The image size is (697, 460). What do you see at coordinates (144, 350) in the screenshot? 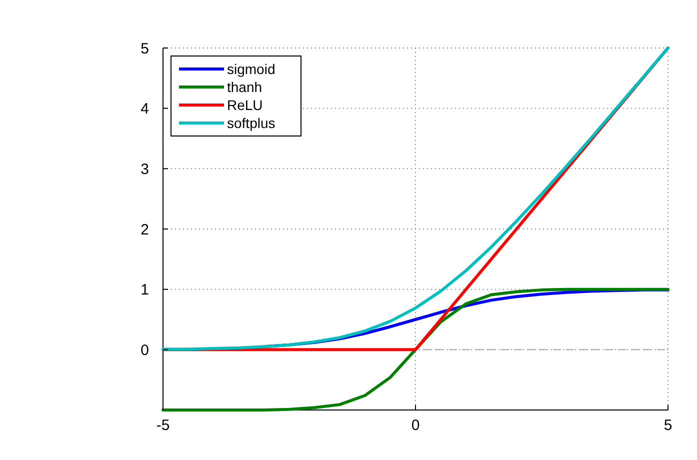
I see `y-tick-label: 0` at bounding box center [144, 350].